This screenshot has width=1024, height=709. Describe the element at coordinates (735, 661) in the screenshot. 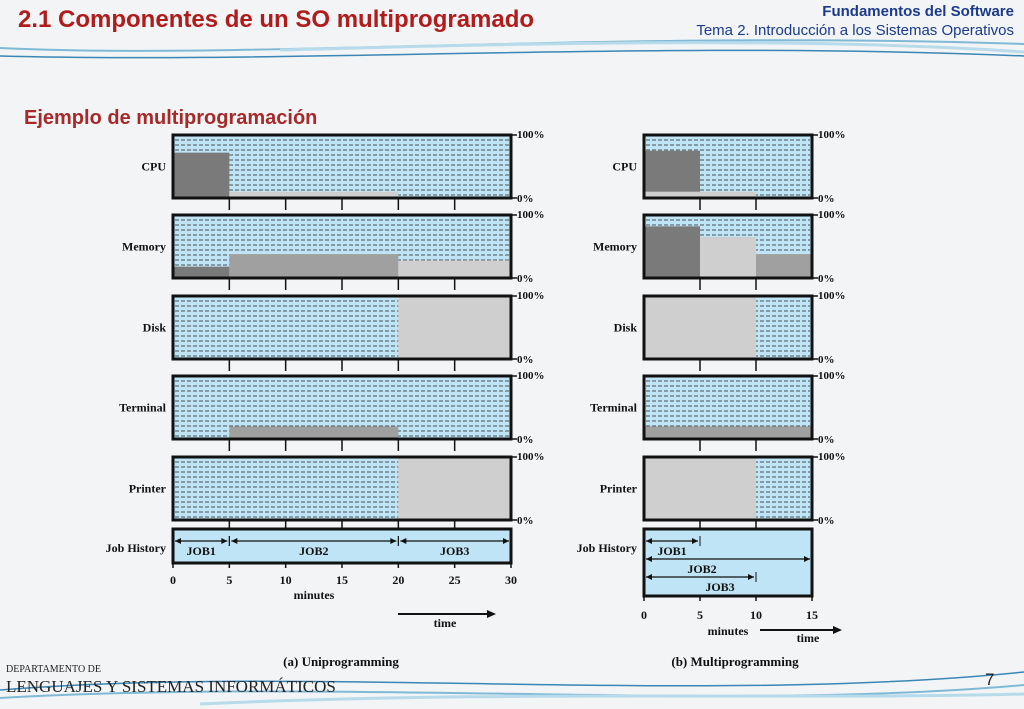

I see `caption-multiprogramming: (b) Multiprogramming` at that location.